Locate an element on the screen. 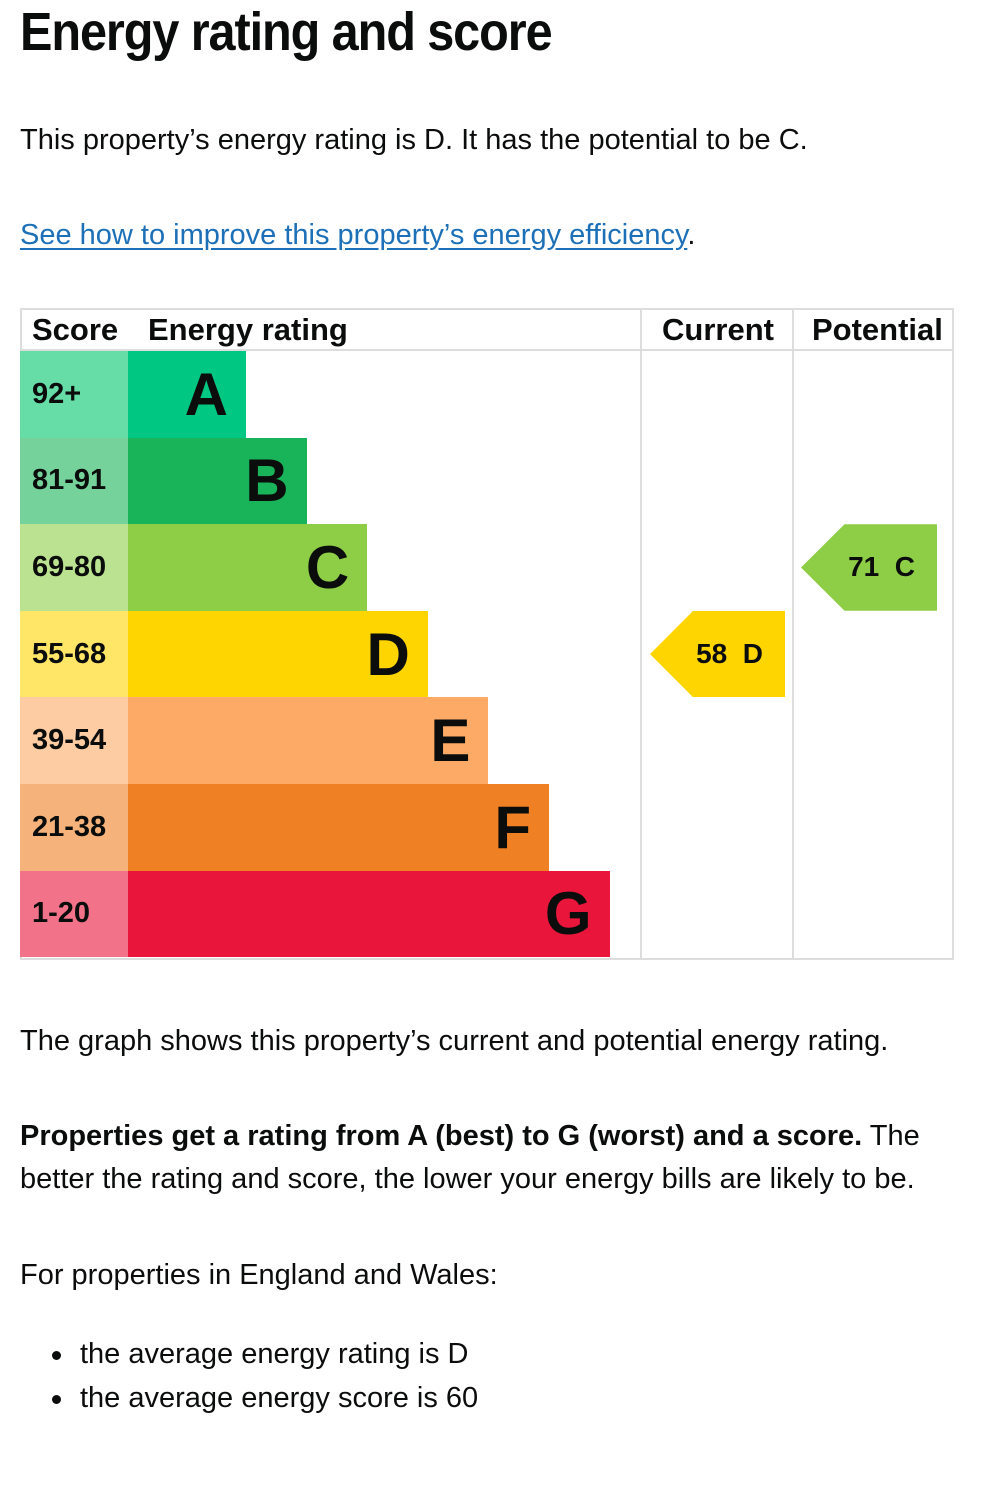 Image resolution: width=1000 pixels, height=1500 pixels. header-potential: Potential is located at coordinates (877, 329).